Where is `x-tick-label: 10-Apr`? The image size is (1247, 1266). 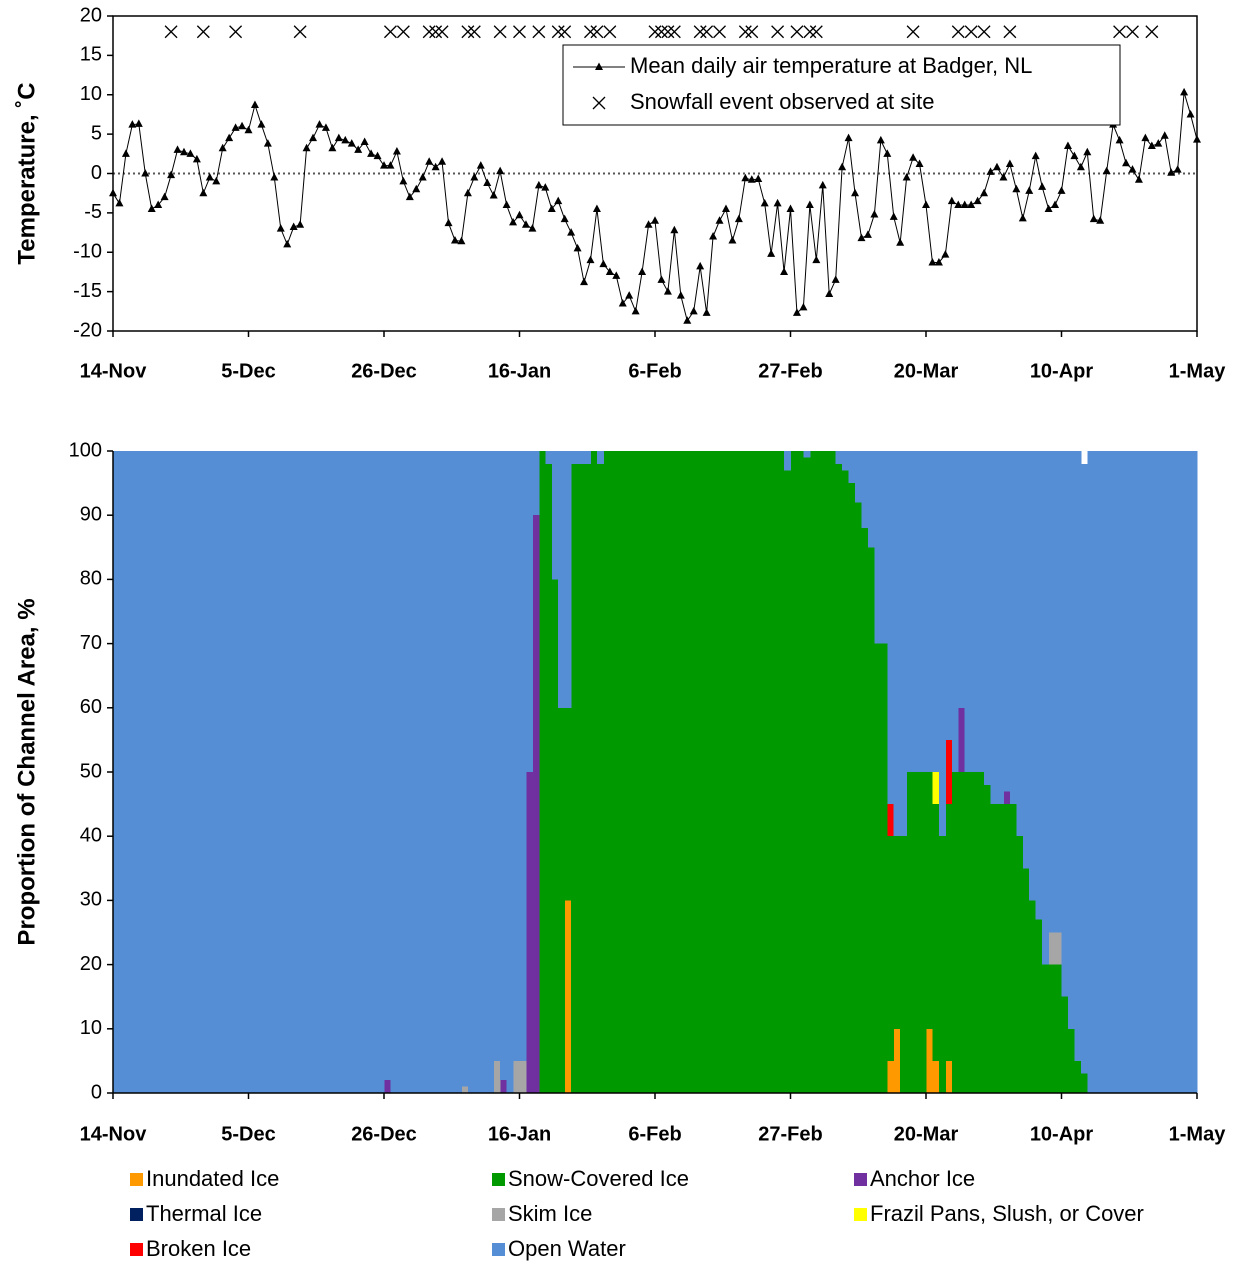
x-tick-label: 10-Apr is located at coordinates (1062, 371).